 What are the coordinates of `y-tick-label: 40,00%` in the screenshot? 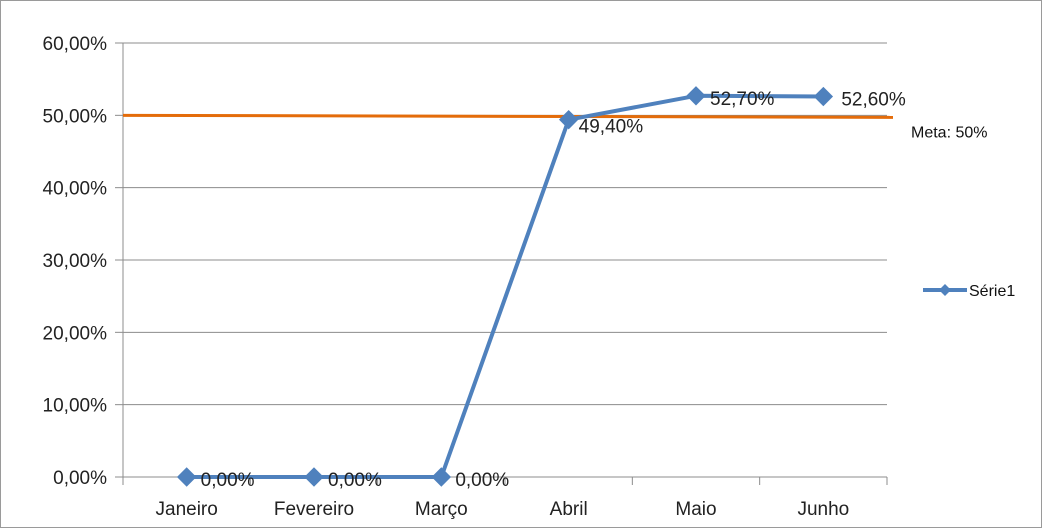 It's located at (75, 189).